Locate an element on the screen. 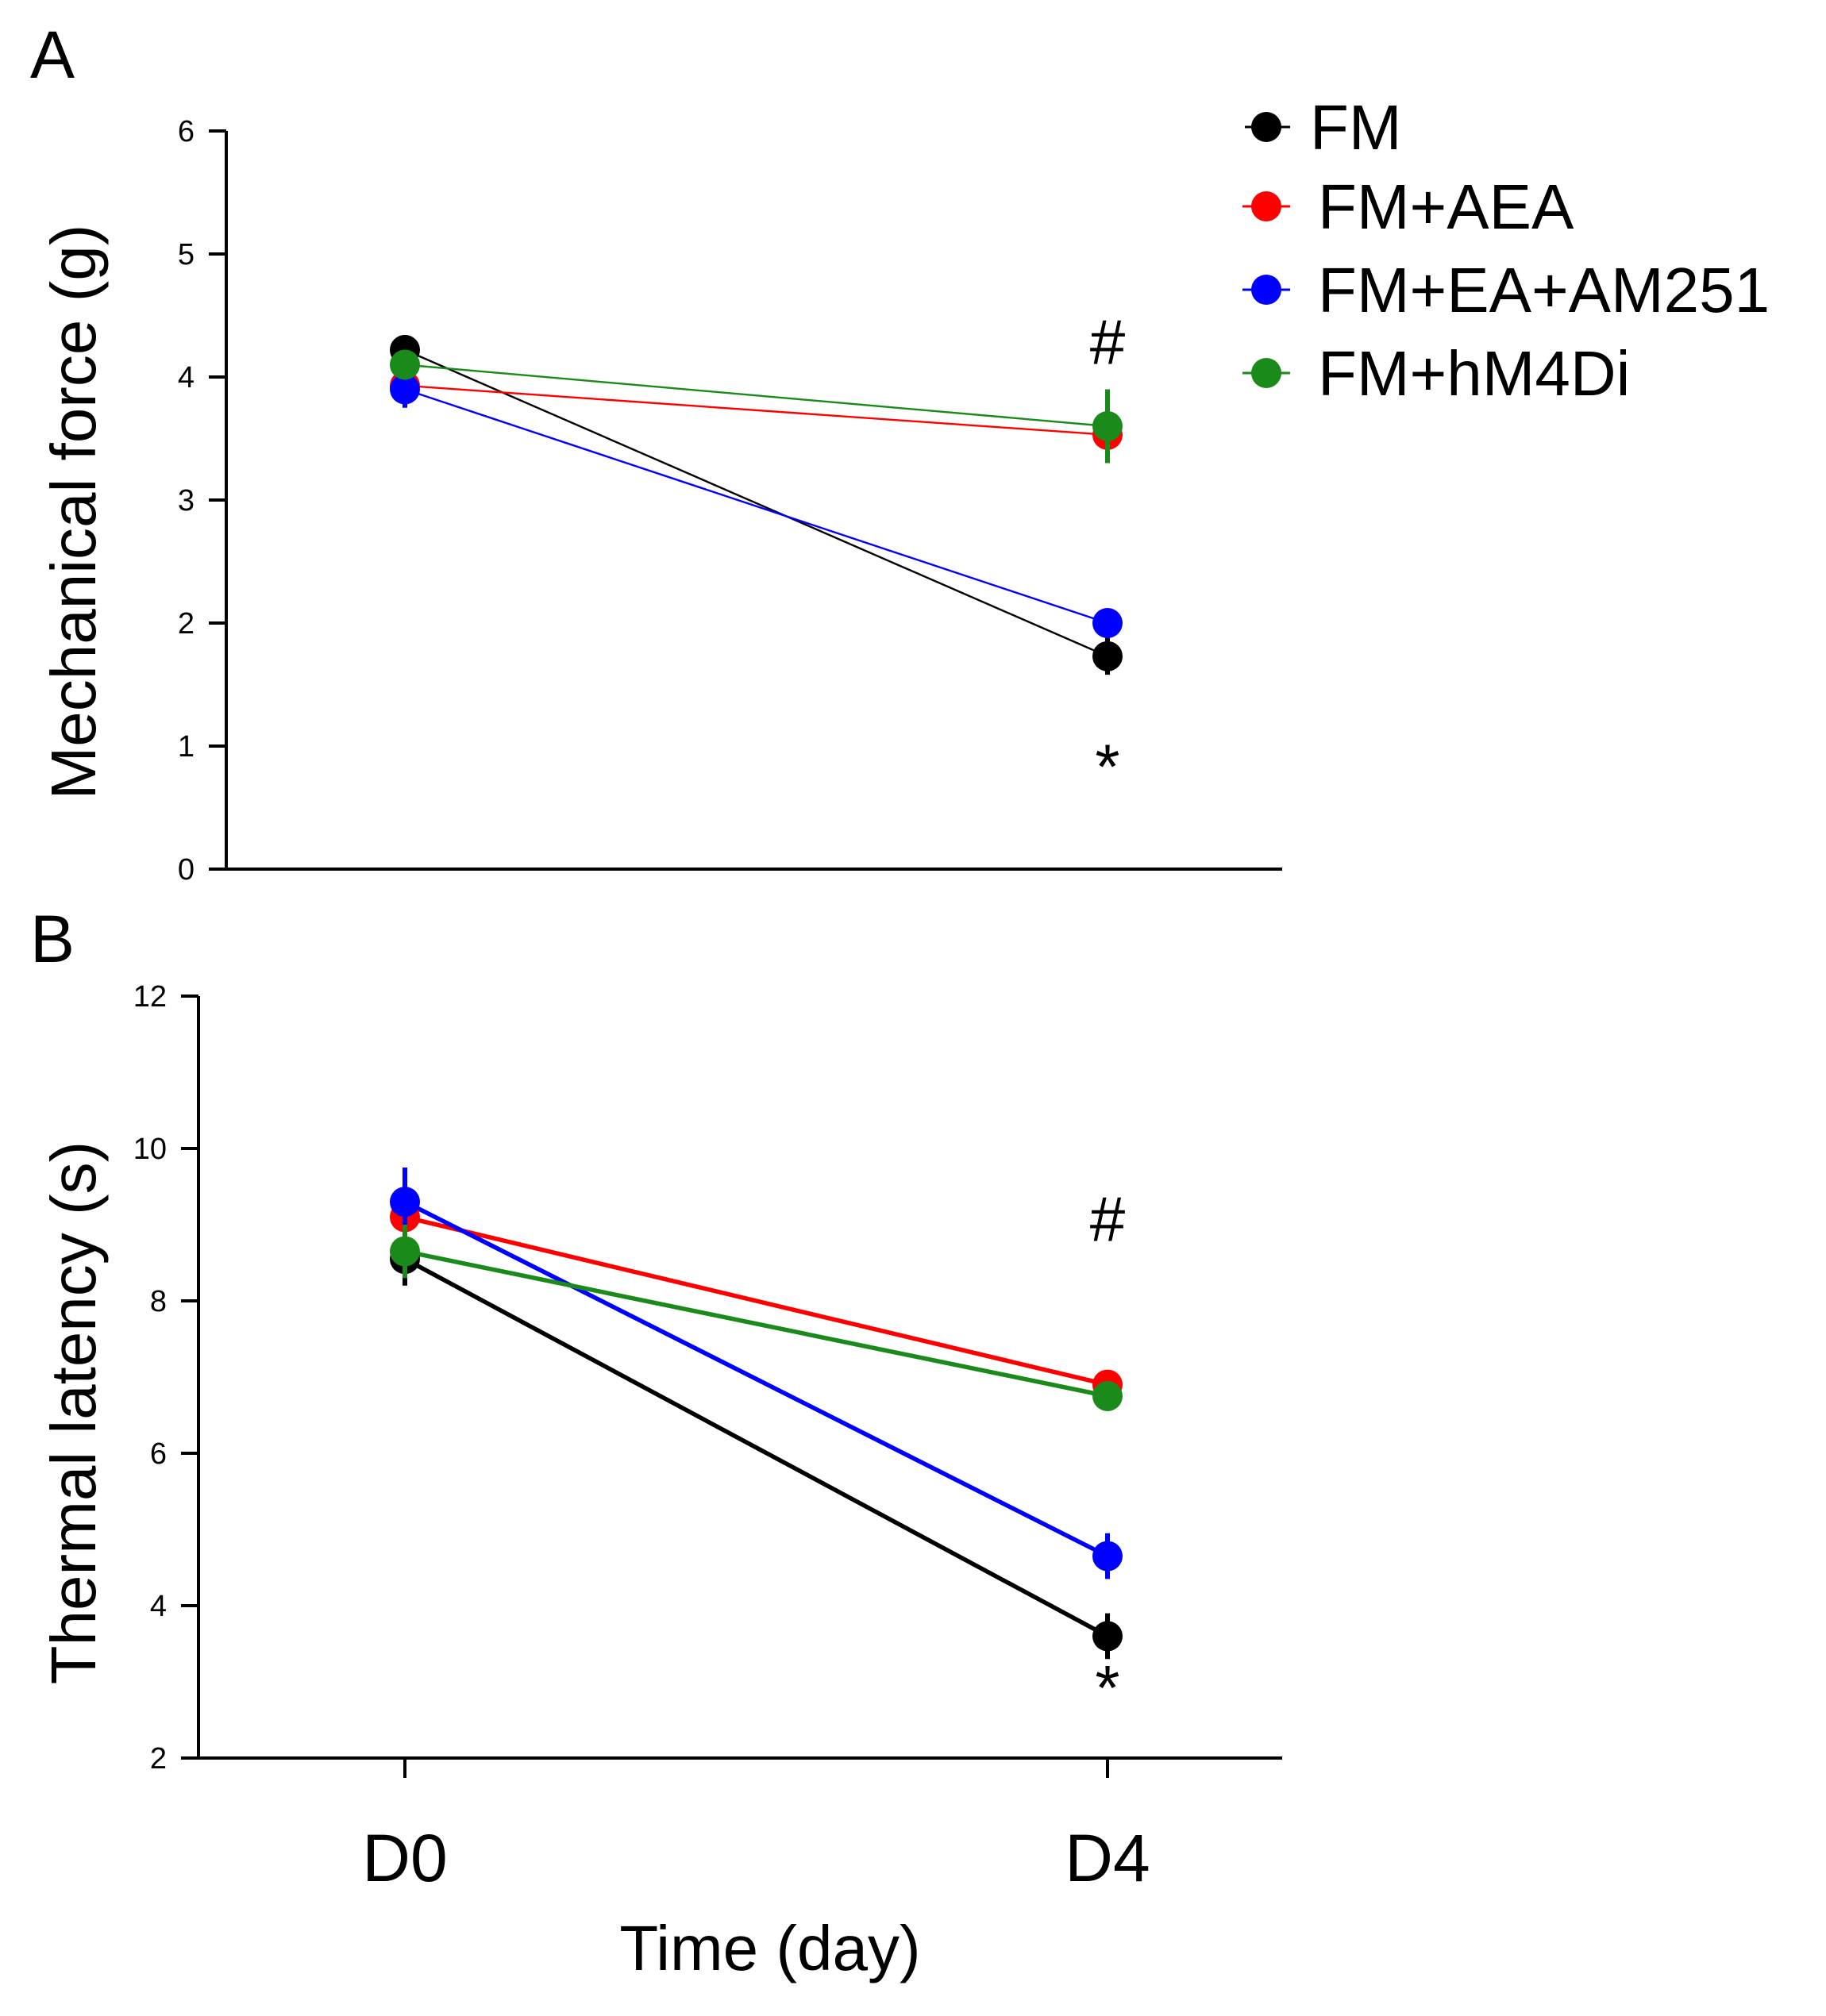 Image resolution: width=1826 pixels, height=2016 pixels. legend-label: FM+AEA is located at coordinates (1446, 206).